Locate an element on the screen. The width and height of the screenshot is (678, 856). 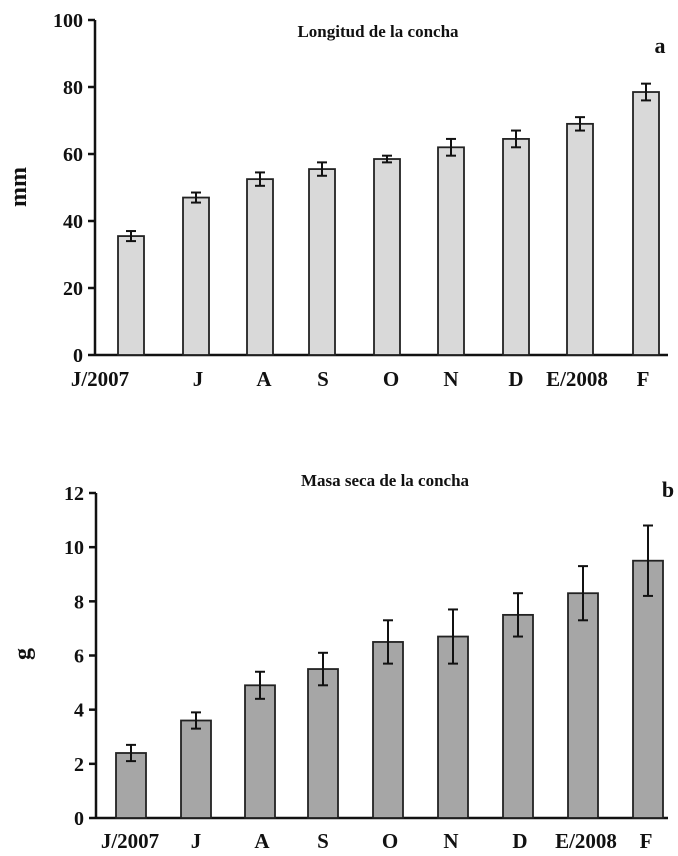
panel-a-category-label: J/2007 is located at coordinates (100, 379).